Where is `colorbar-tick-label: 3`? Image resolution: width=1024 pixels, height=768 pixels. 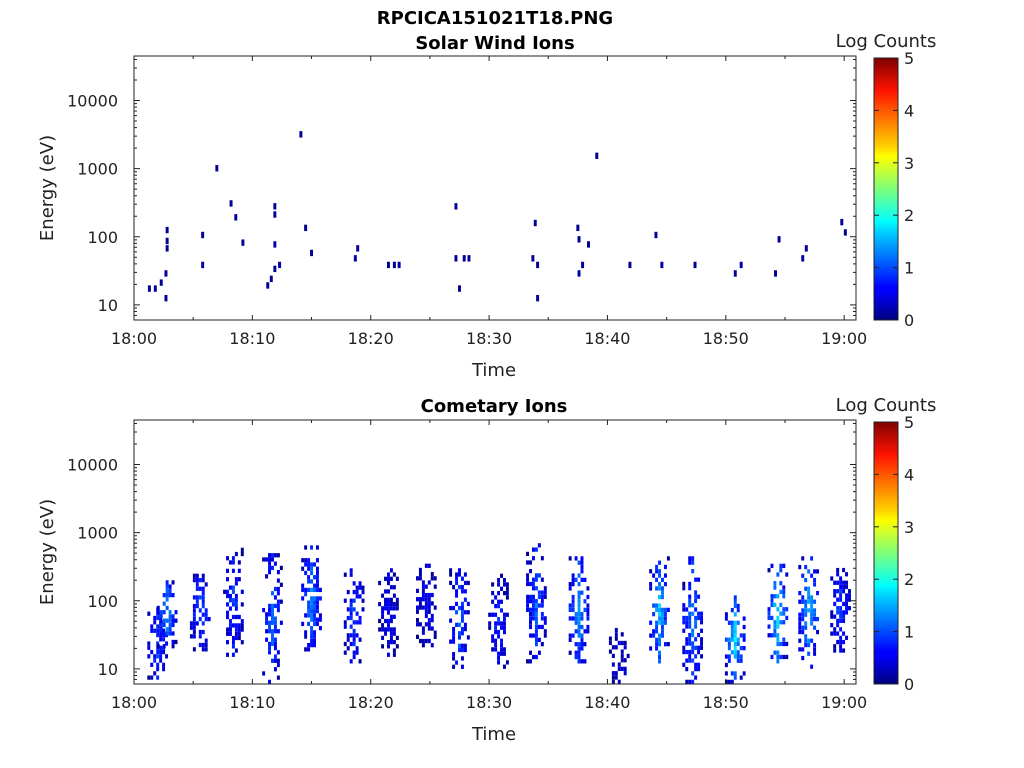 colorbar-tick-label: 3 is located at coordinates (909, 163).